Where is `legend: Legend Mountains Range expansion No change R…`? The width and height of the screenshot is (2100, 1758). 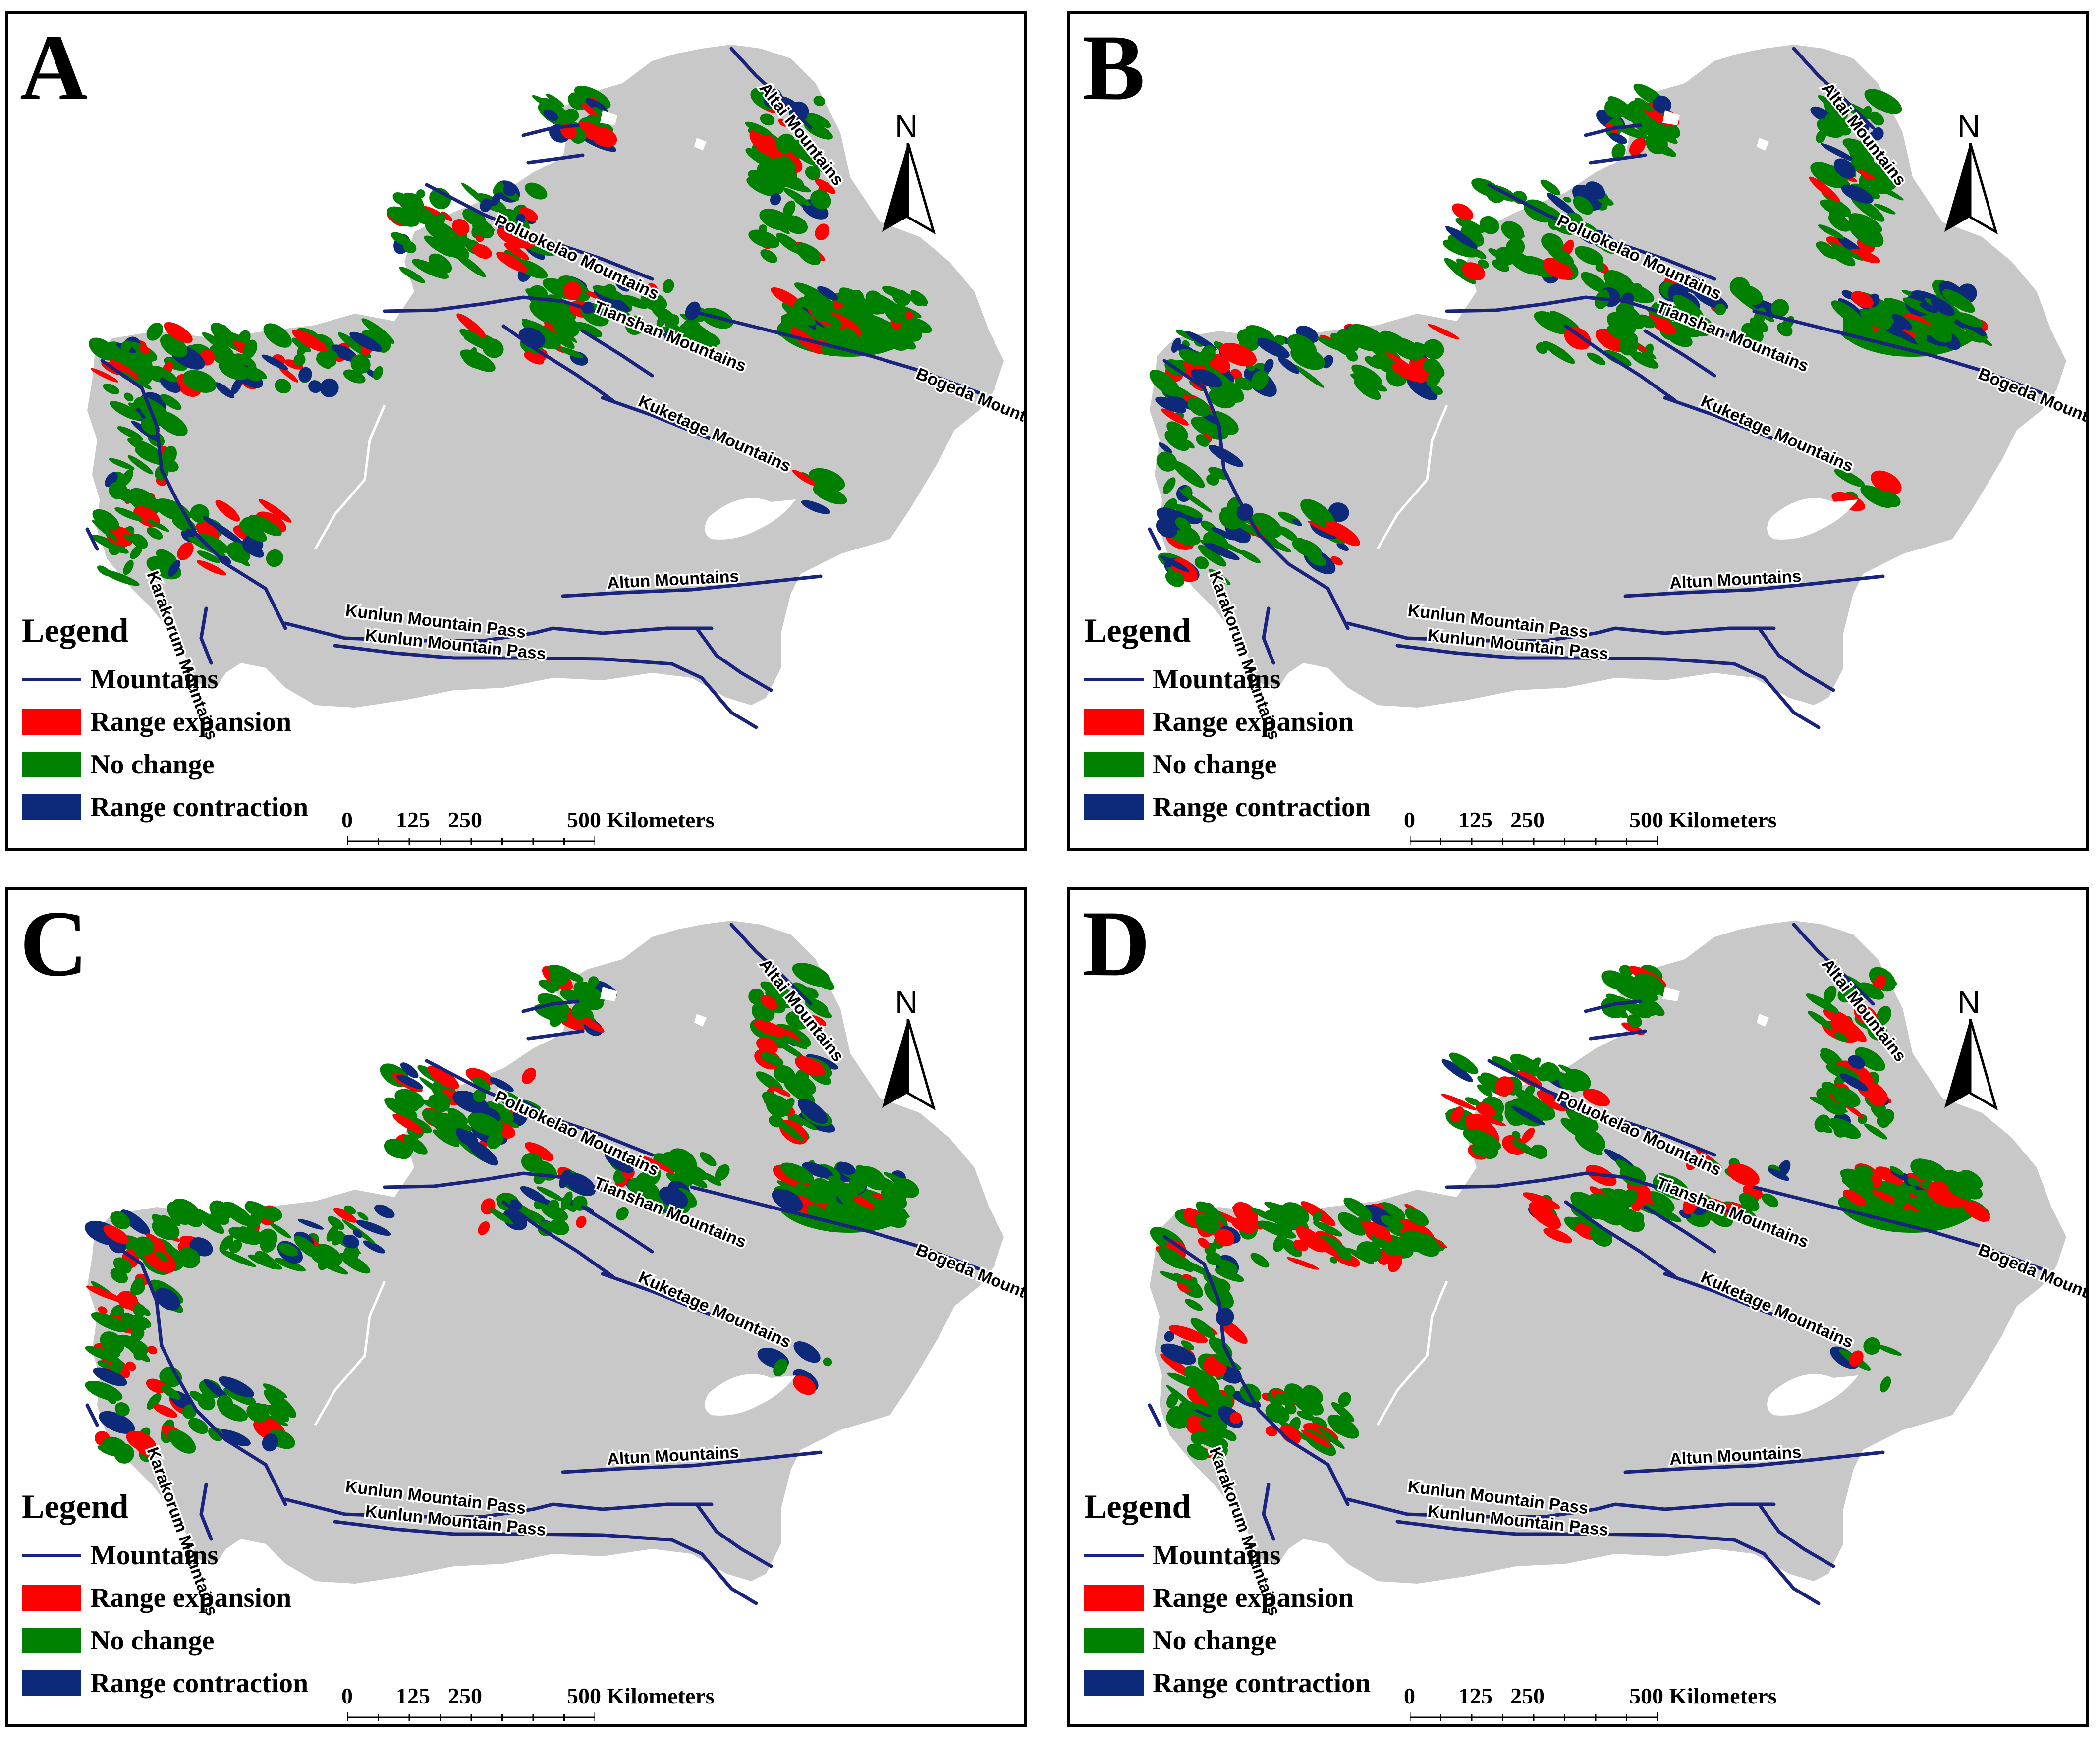 legend: Legend Mountains Range expansion No change R… is located at coordinates (1227, 720).